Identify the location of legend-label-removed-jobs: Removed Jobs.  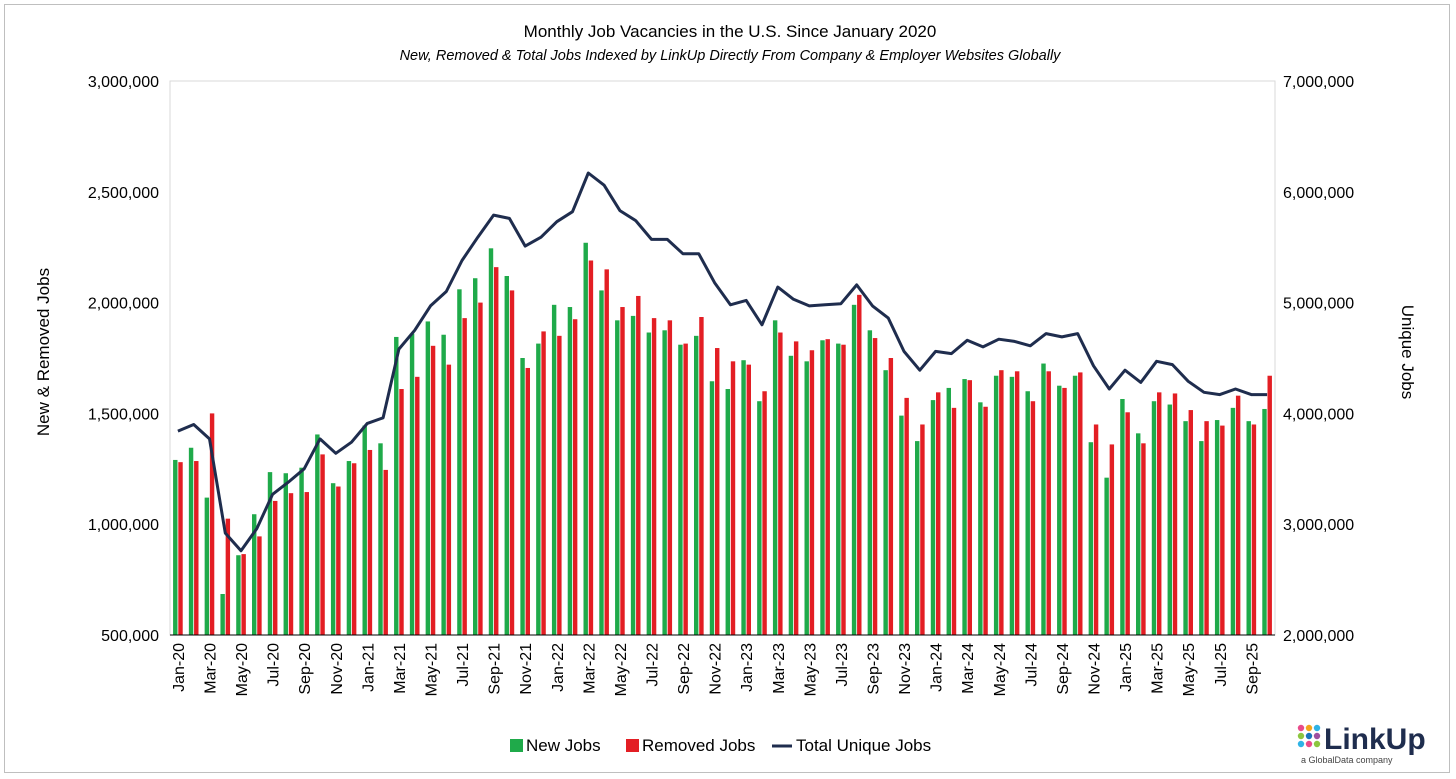
(698, 745).